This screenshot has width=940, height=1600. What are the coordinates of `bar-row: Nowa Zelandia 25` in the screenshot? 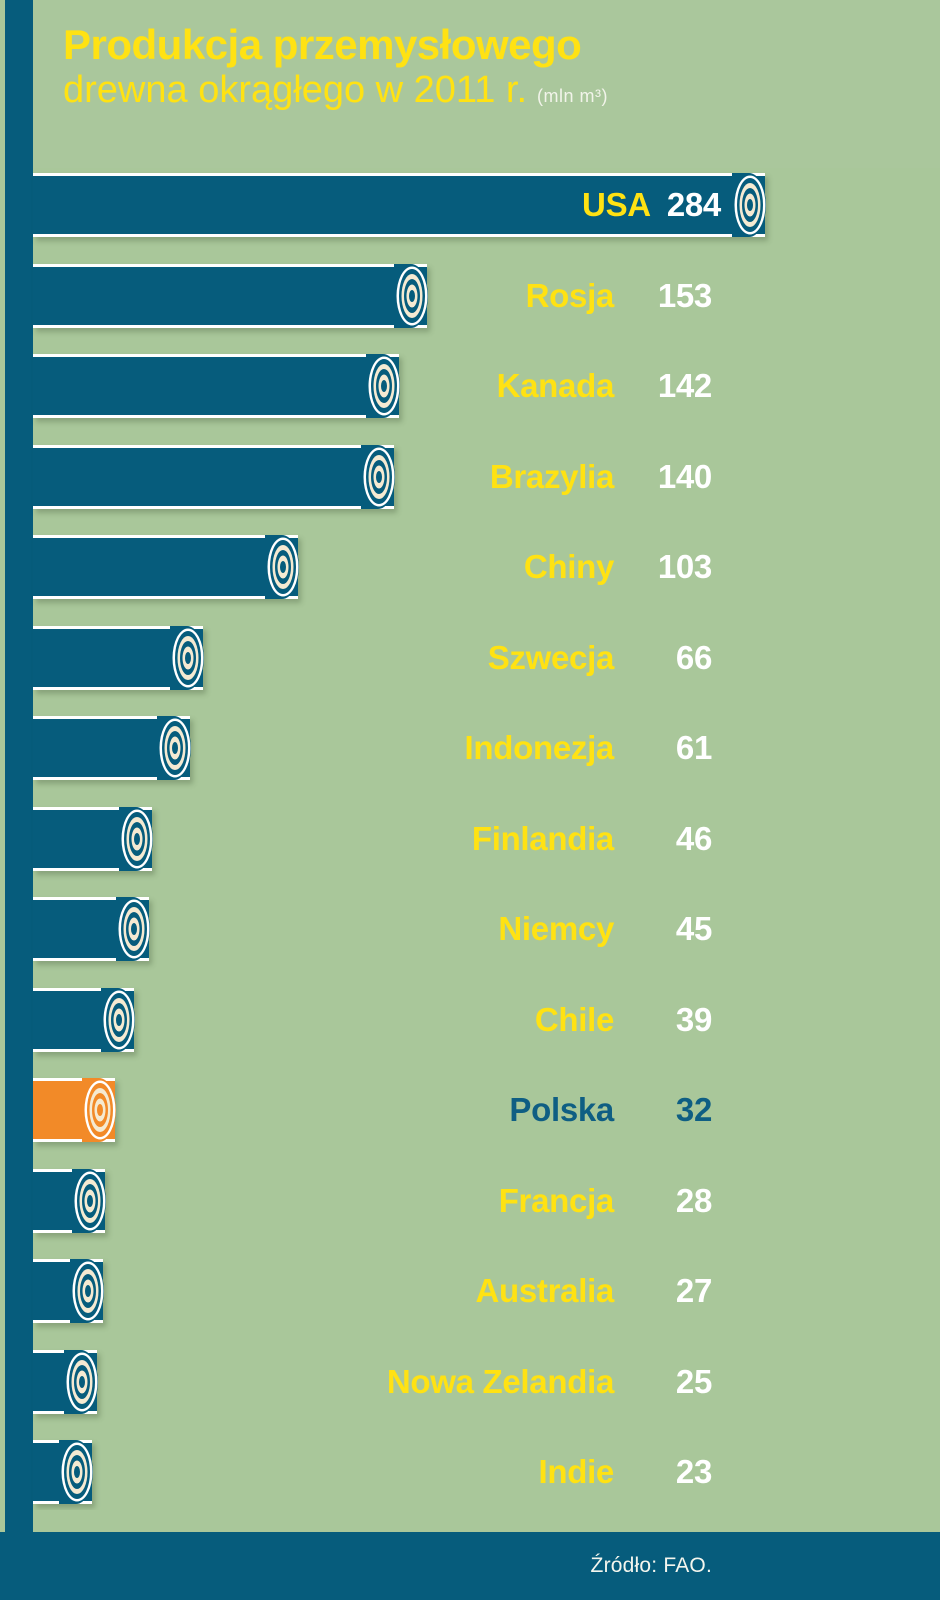 It's located at (470, 1381).